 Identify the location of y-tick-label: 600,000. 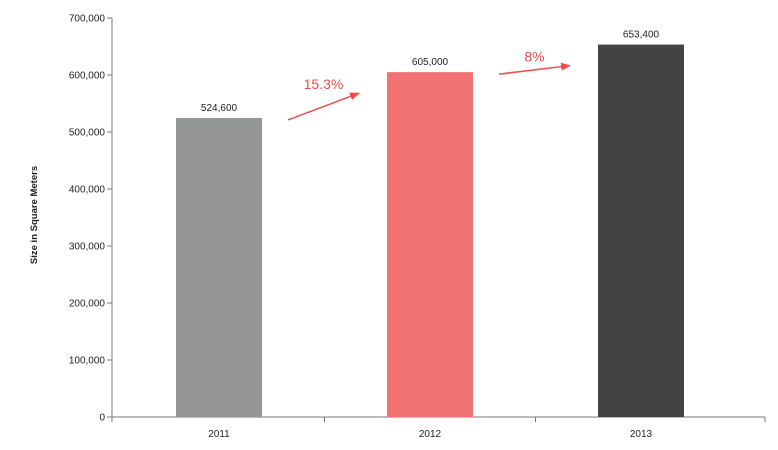
(87, 76).